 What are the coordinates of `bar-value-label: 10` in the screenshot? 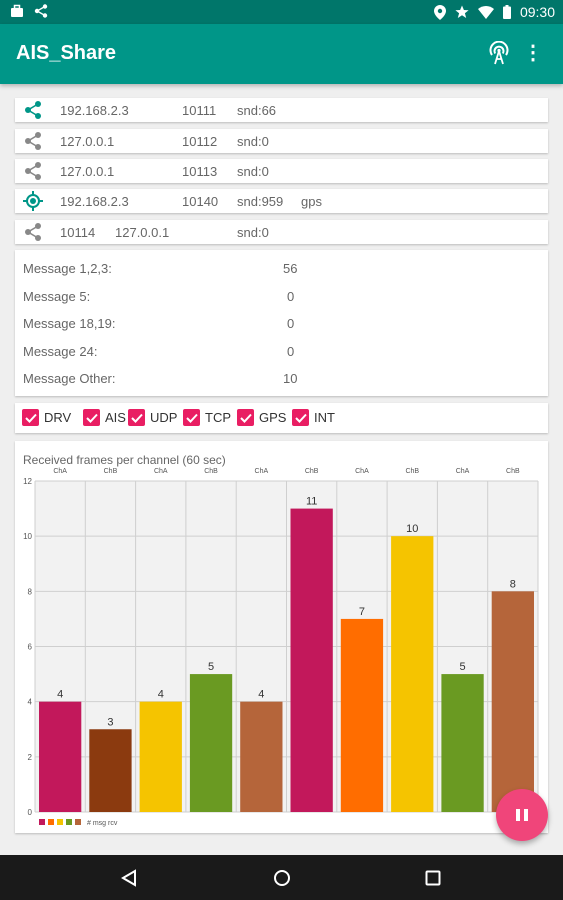 It's located at (412, 529).